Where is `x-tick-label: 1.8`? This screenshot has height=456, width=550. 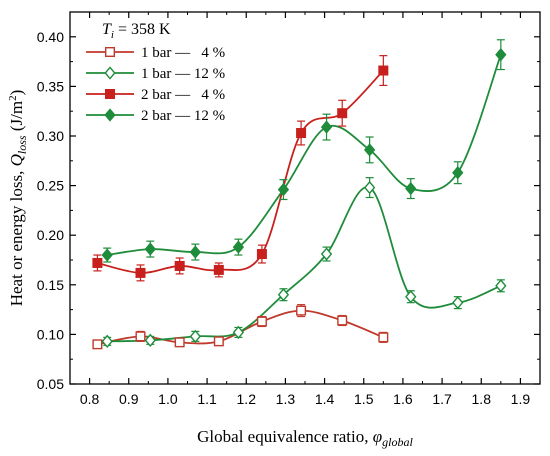 x-tick-label: 1.8 is located at coordinates (482, 399).